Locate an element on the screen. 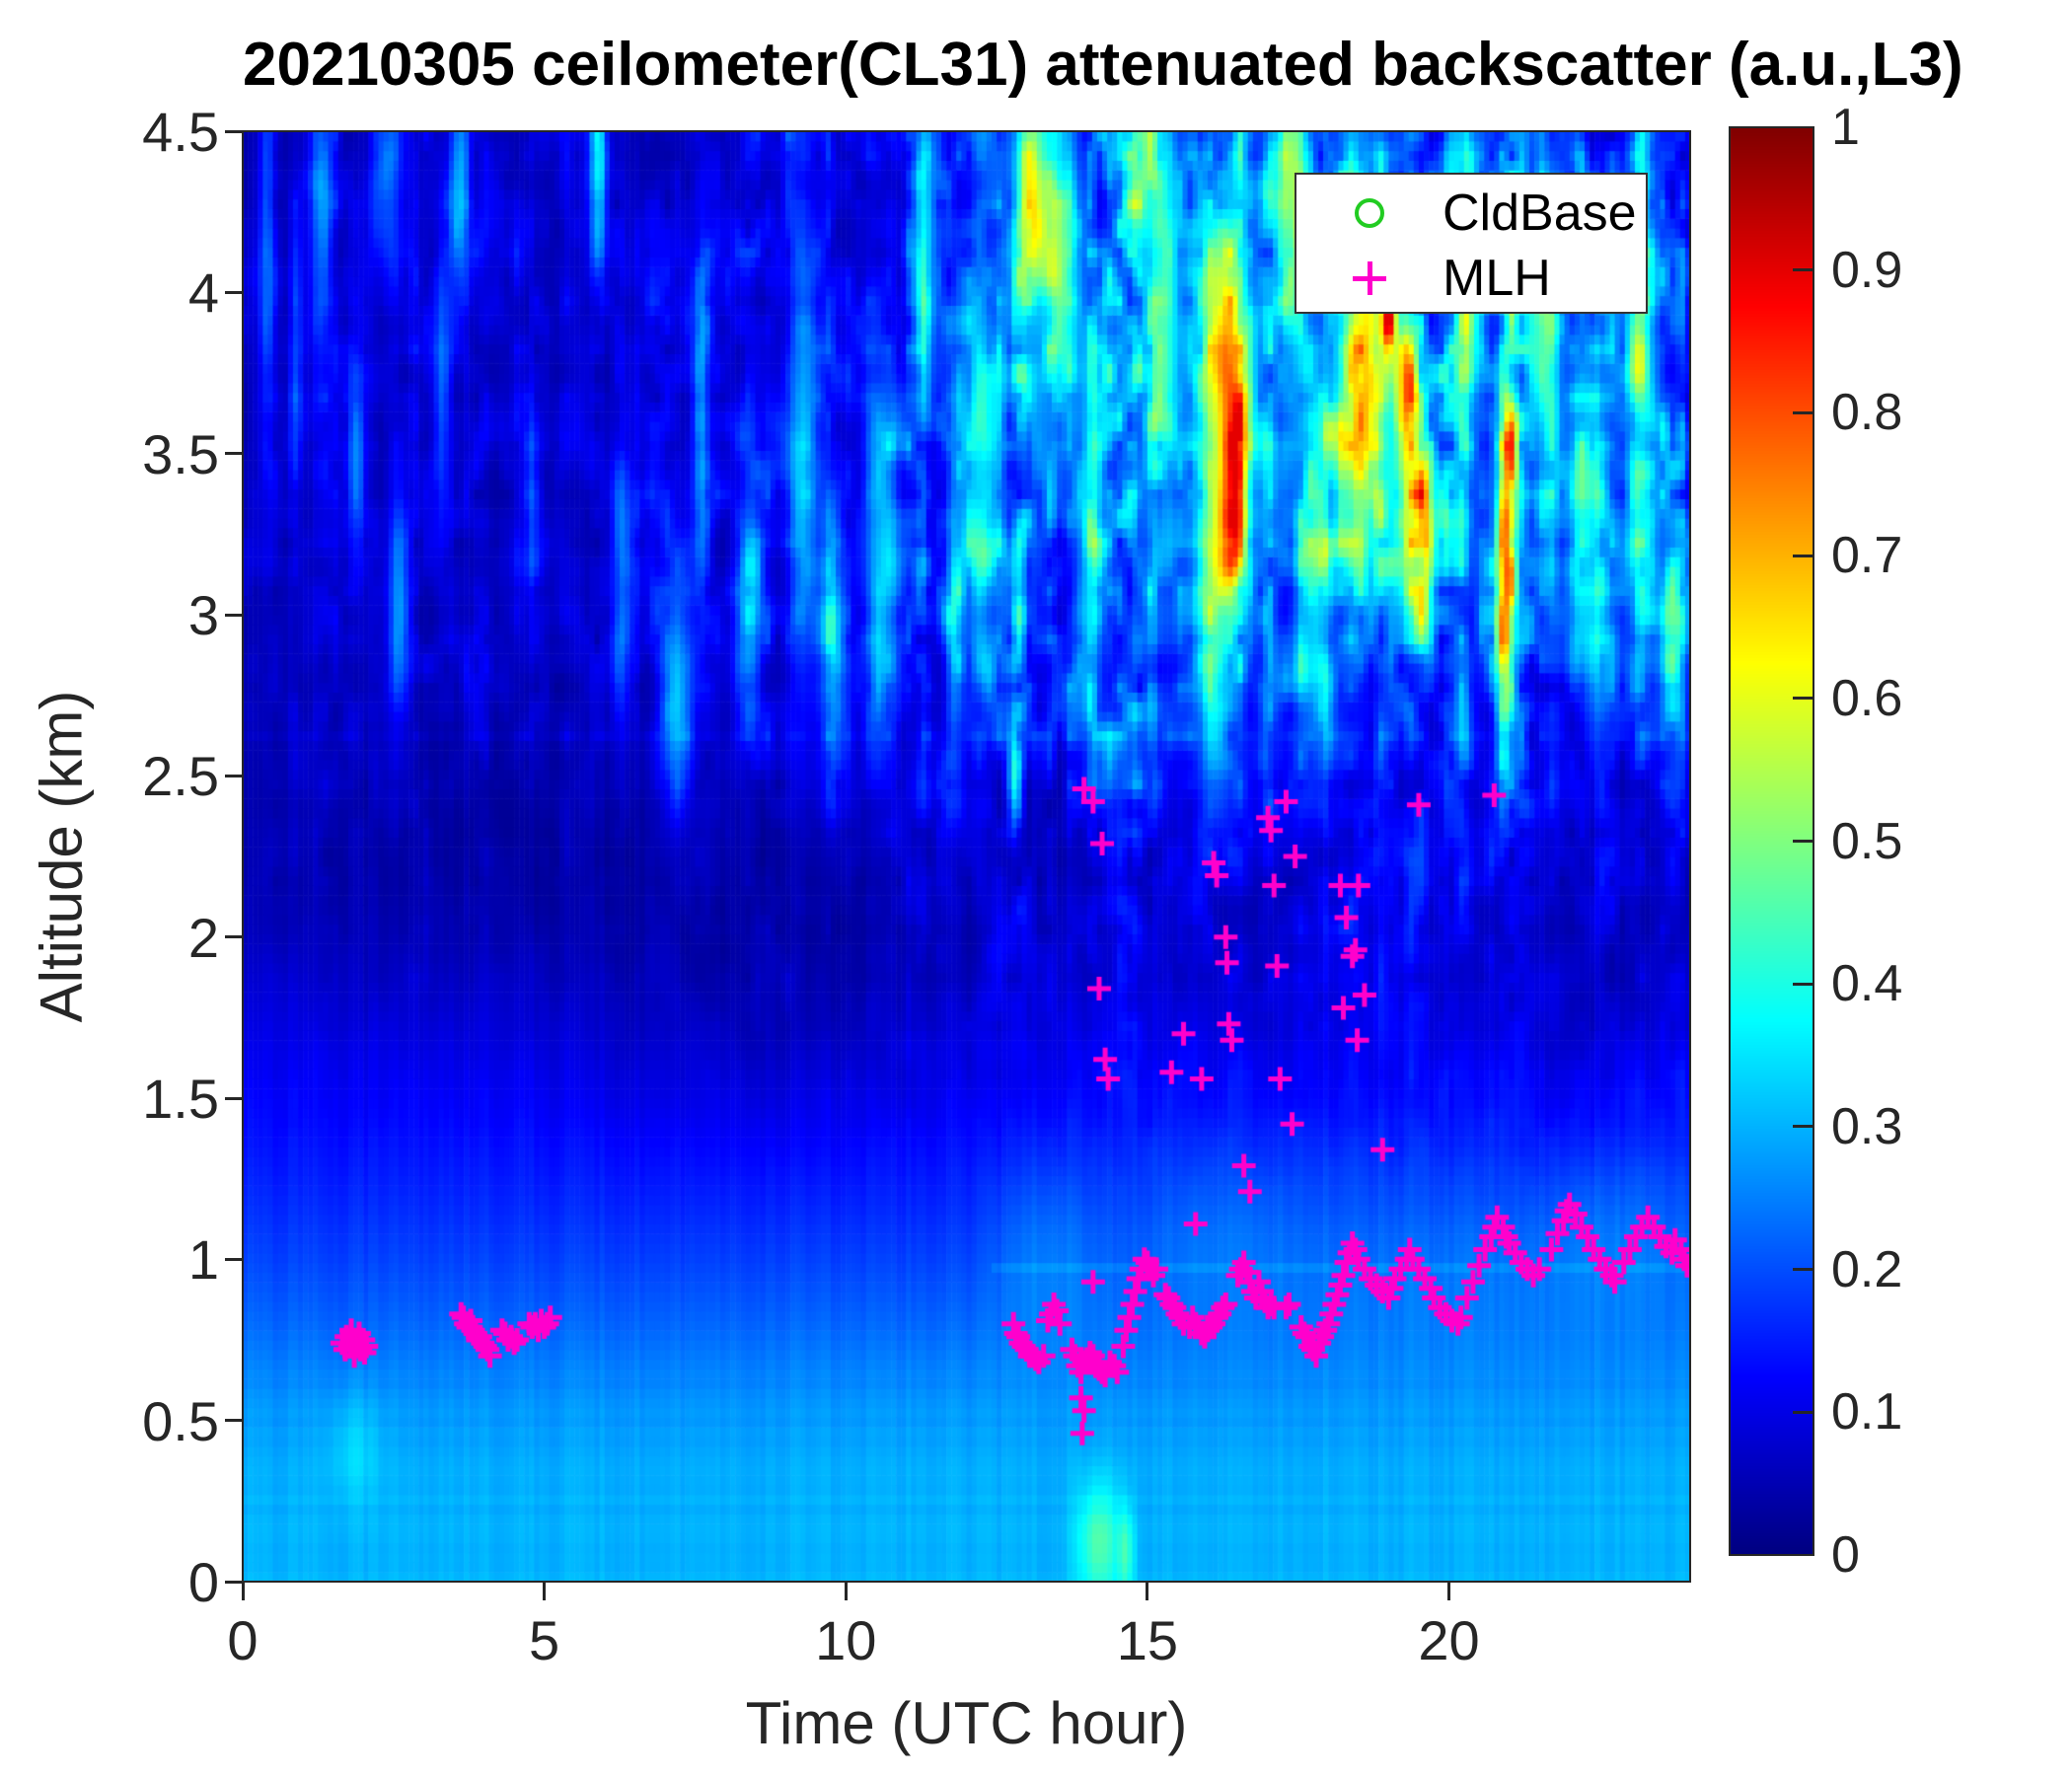 This screenshot has height=1776, width=2072. colorbar-tick-label: 0.3 is located at coordinates (1867, 1126).